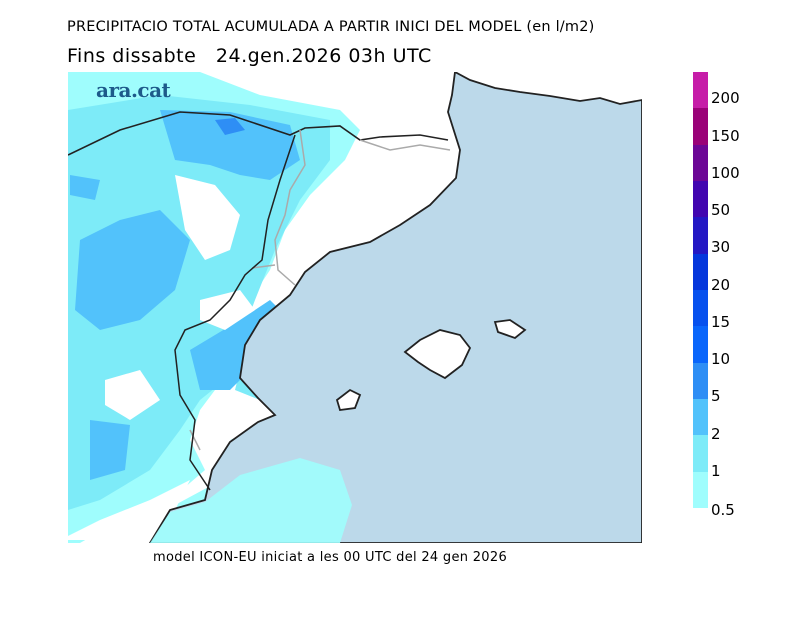 Image resolution: width=800 pixels, height=617 pixels. I want to click on legend-label: 150, so click(725, 135).